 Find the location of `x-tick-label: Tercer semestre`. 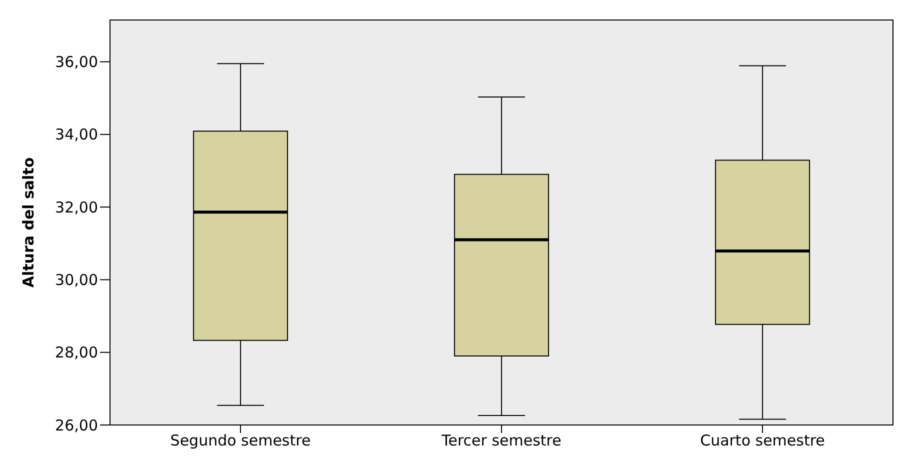

x-tick-label: Tercer semestre is located at coordinates (501, 441).